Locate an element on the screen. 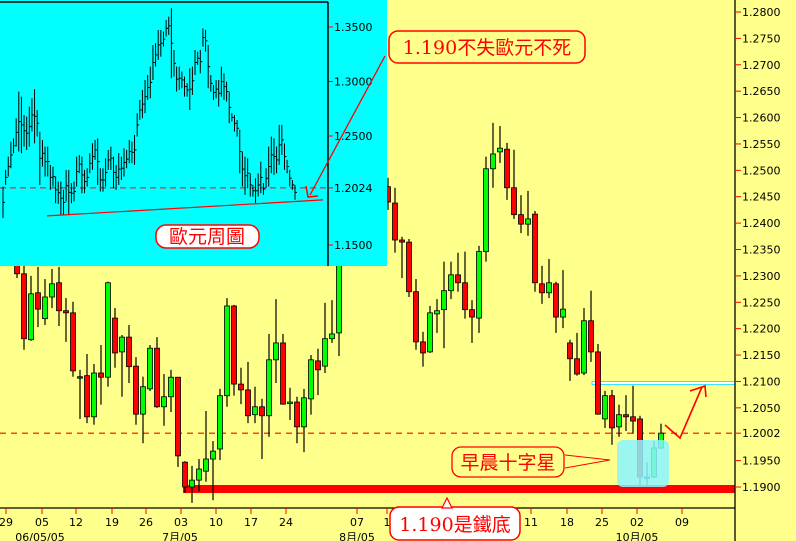 Image resolution: width=796 pixels, height=541 pixels. date-tick-label: 17 is located at coordinates (251, 522).